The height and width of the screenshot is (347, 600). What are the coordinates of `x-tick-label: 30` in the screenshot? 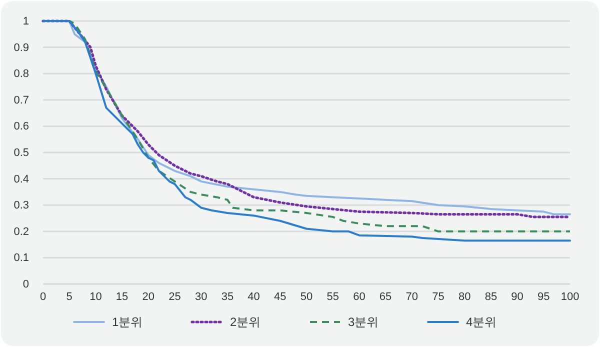 It's located at (201, 296).